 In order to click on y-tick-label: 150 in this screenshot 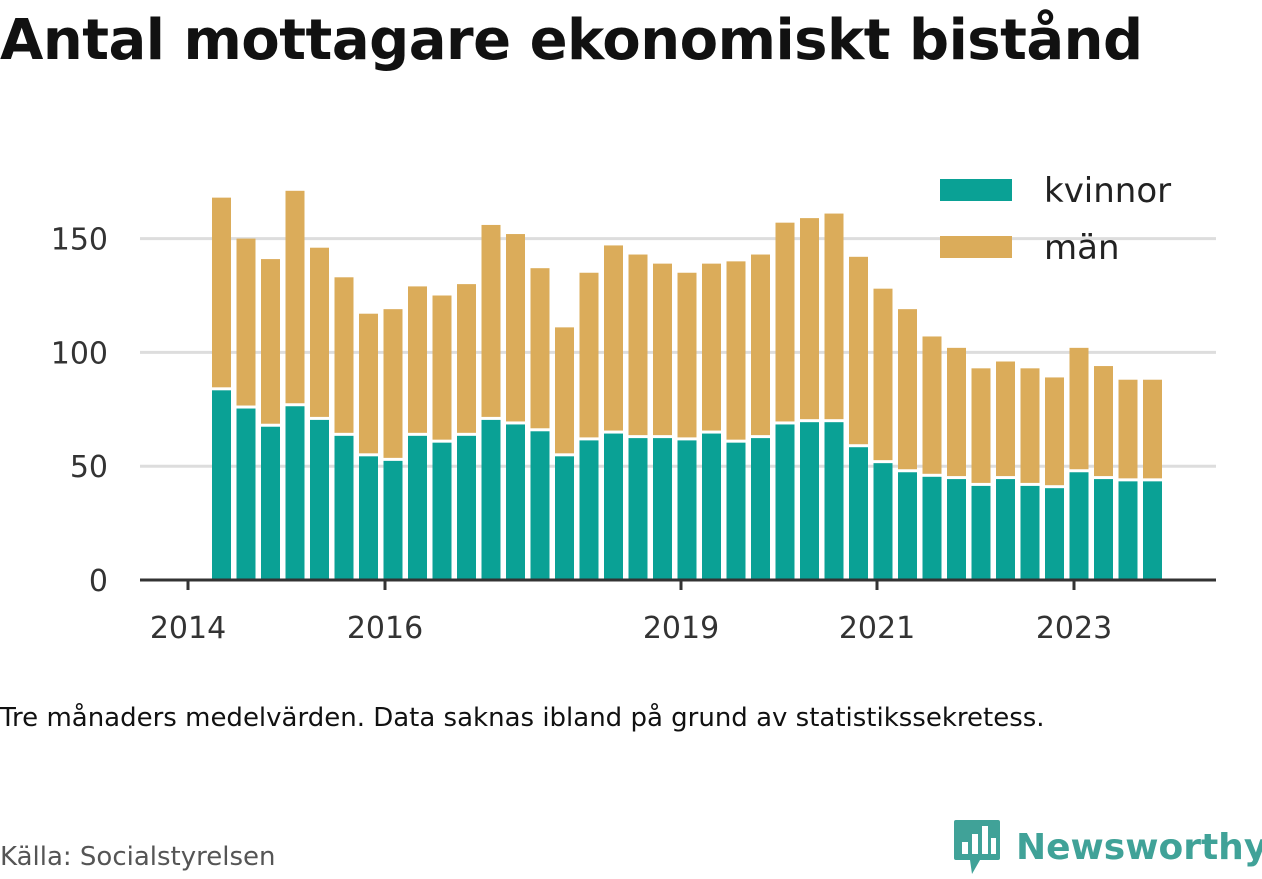, I will do `click(79, 240)`.